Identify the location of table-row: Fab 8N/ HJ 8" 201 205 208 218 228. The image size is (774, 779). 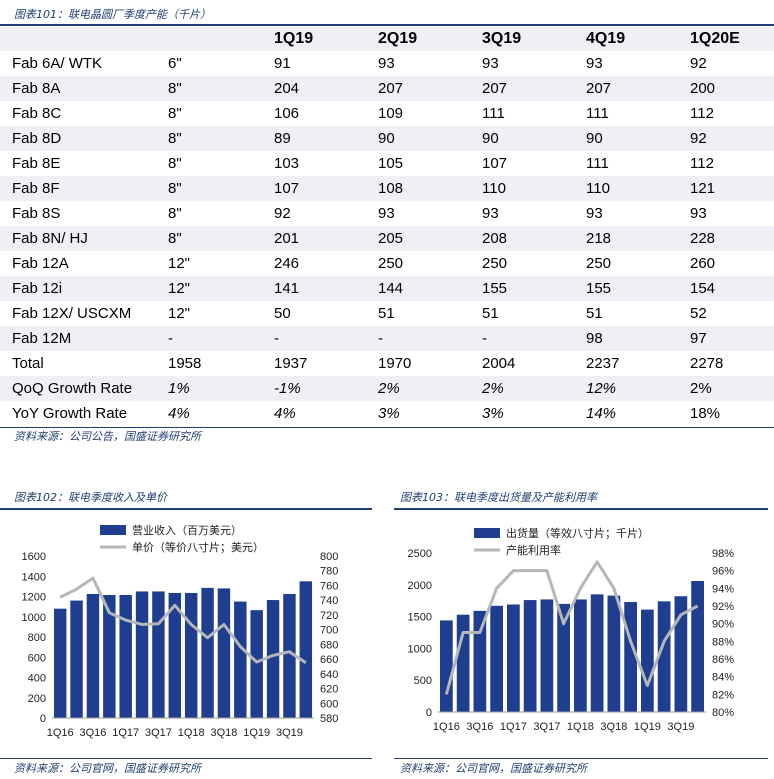
(387, 238).